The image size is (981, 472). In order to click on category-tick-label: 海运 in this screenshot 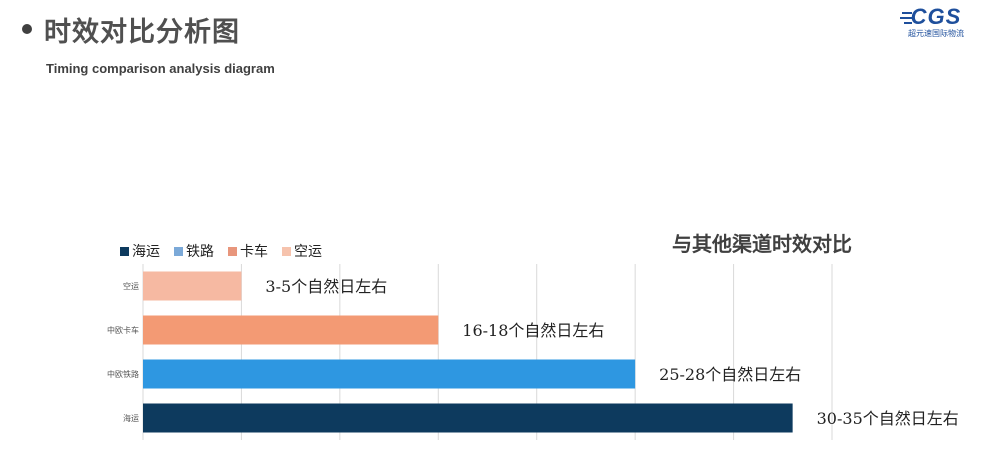, I will do `click(131, 418)`.